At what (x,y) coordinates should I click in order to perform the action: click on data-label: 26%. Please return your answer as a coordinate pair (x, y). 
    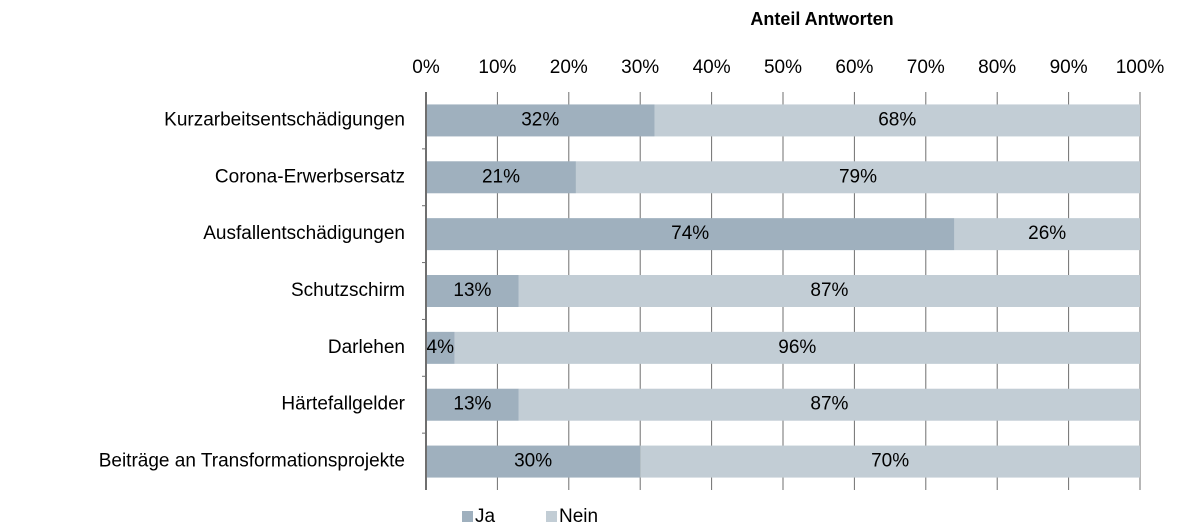
    Looking at the image, I should click on (1047, 233).